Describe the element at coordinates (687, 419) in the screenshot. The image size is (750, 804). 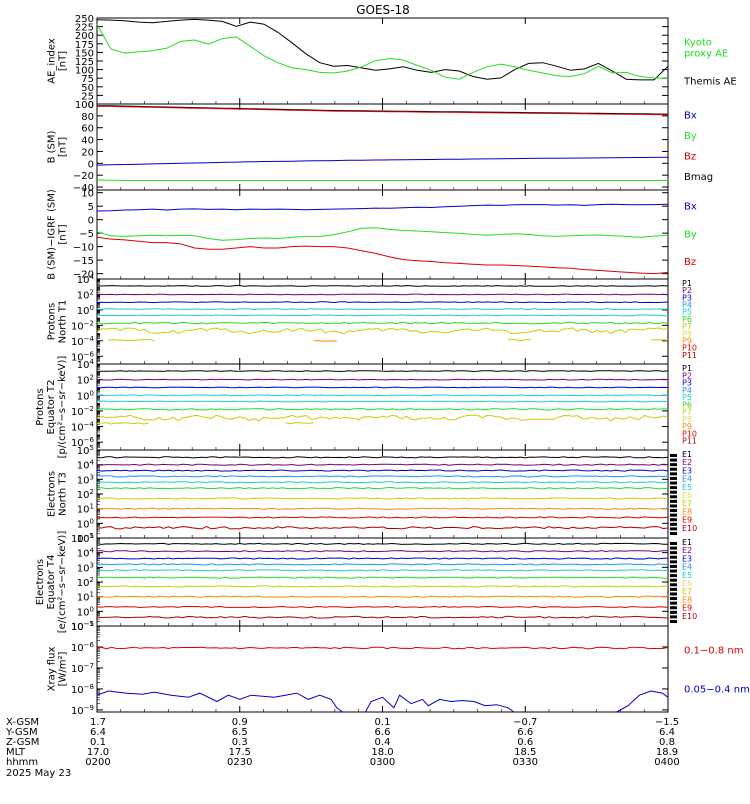
I see `legend-entry: P8` at that location.